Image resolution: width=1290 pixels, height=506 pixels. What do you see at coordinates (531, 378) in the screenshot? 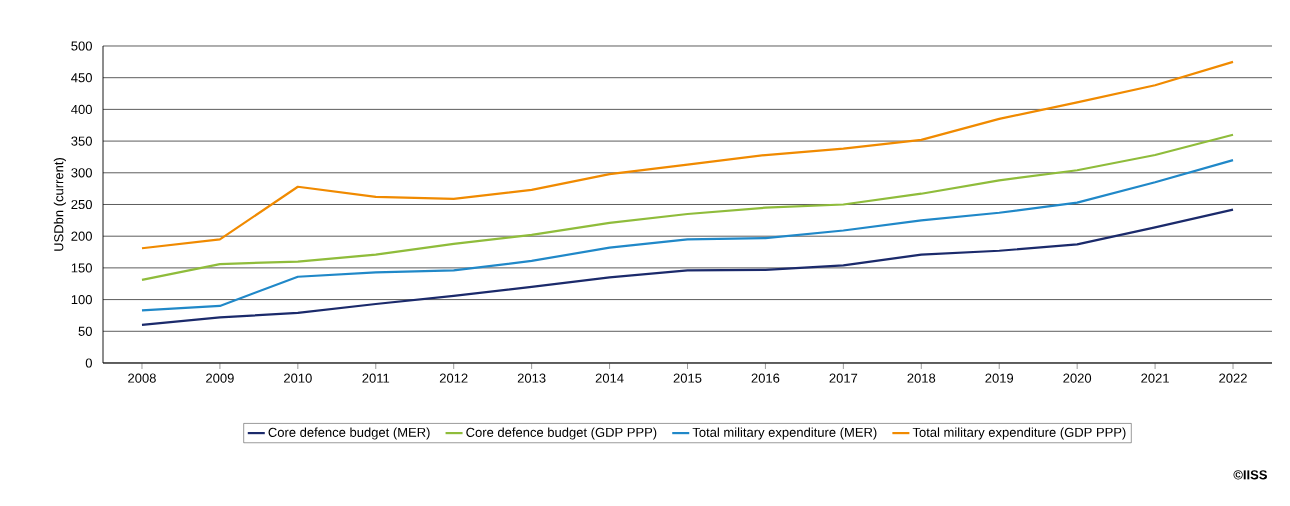
I see `x-tick-label: 2013` at bounding box center [531, 378].